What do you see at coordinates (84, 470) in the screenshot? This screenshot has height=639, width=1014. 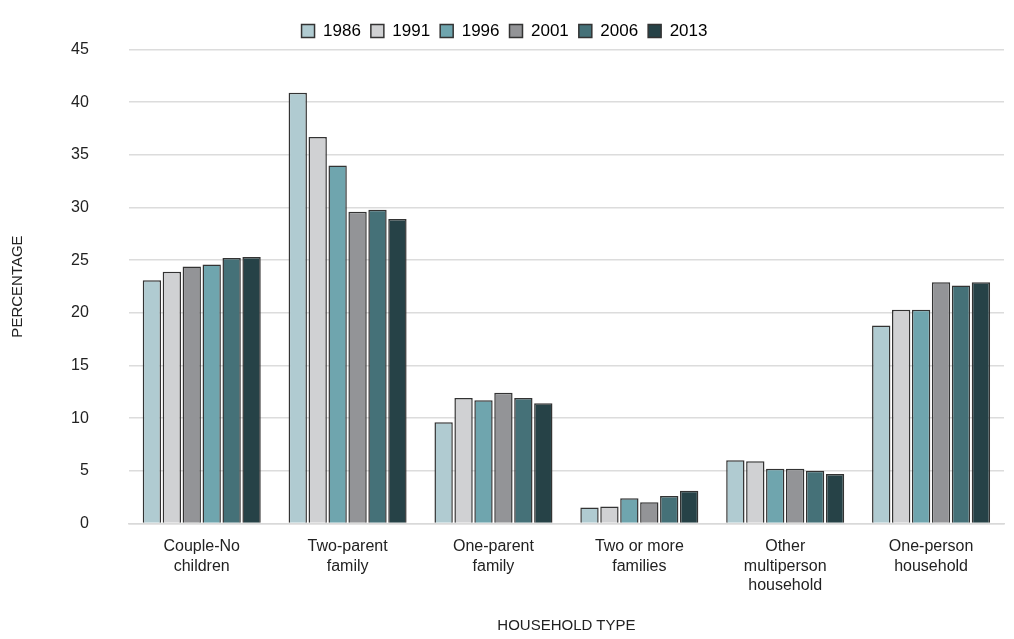 I see `y-tick-label: 5` at bounding box center [84, 470].